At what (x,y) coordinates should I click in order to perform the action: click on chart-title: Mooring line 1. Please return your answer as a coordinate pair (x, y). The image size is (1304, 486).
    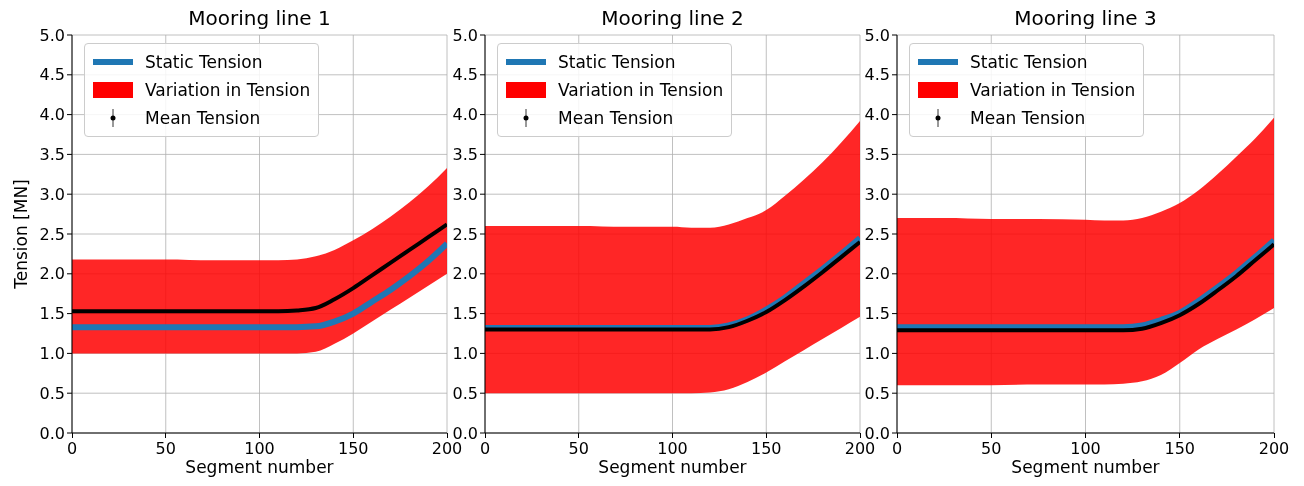
    Looking at the image, I should click on (259, 18).